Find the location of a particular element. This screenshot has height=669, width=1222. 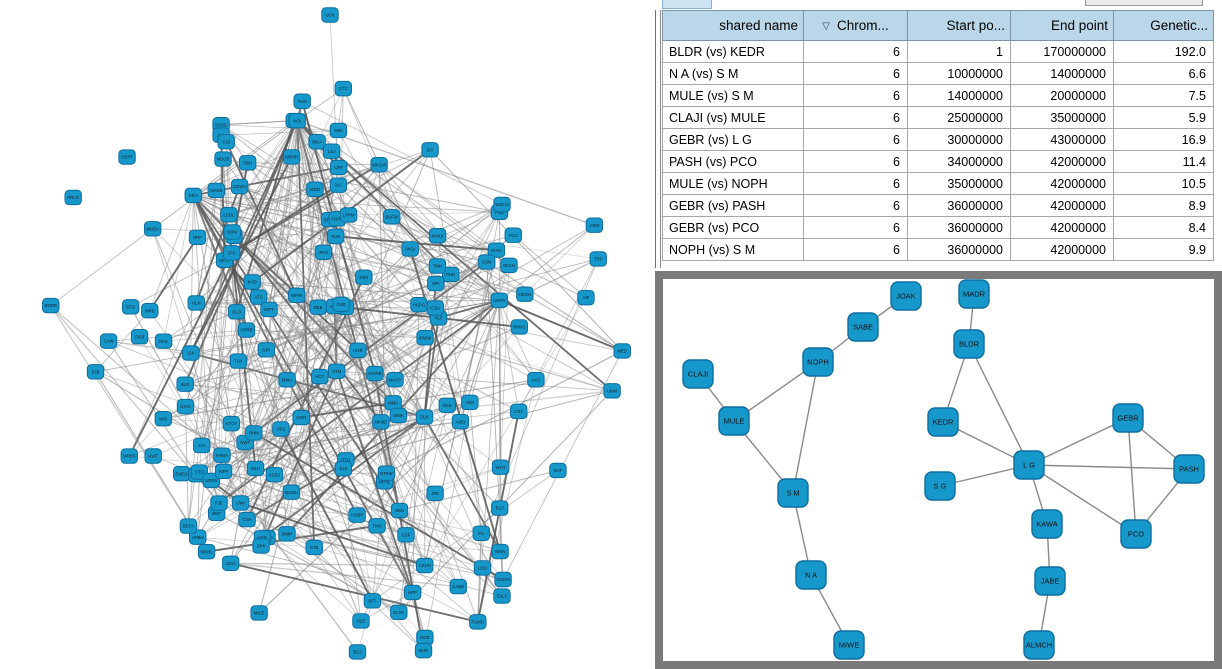

network-node: SJN is located at coordinates (266, 350).